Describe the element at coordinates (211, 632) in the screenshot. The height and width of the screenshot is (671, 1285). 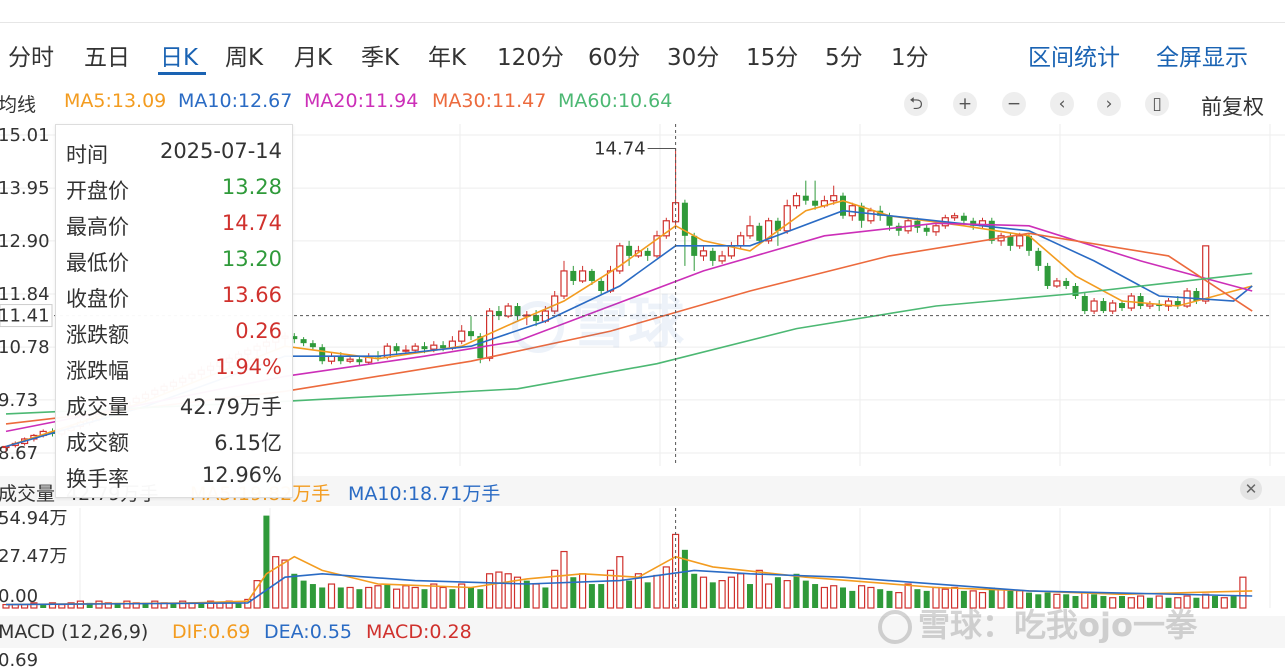
I see `macd-dif: DIF:0.69` at that location.